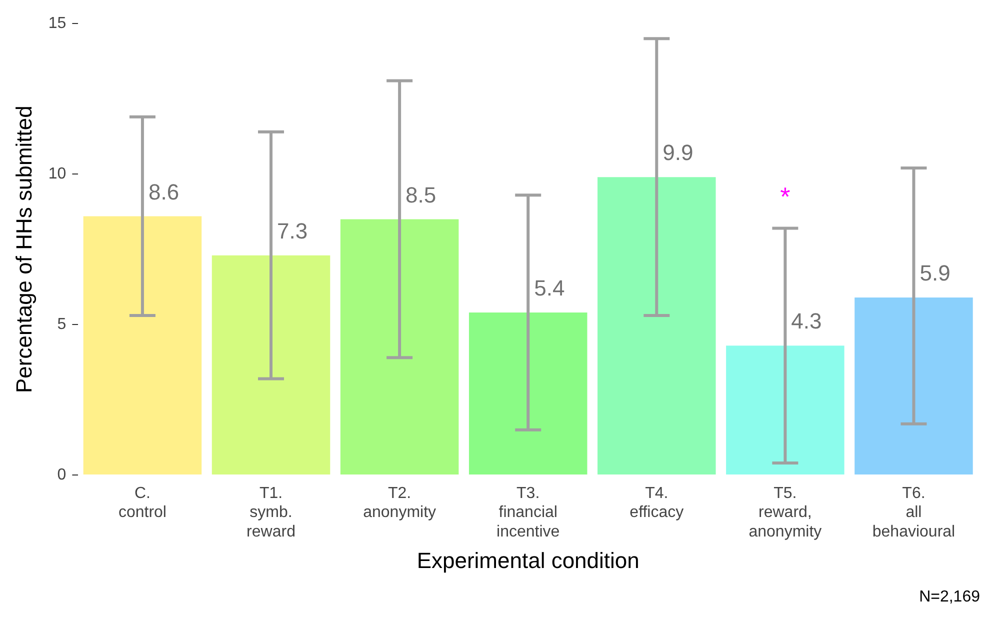 This screenshot has width=992, height=617. Describe the element at coordinates (164, 191) in the screenshot. I see `data-label: 8.6` at that location.